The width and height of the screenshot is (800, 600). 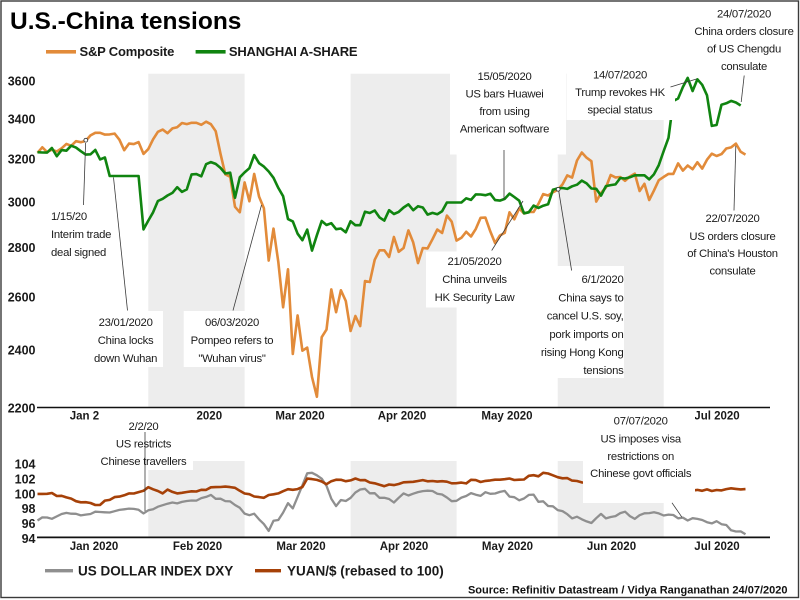 I want to click on svg-text: cancel U.S. soy,, so click(x=585, y=317).